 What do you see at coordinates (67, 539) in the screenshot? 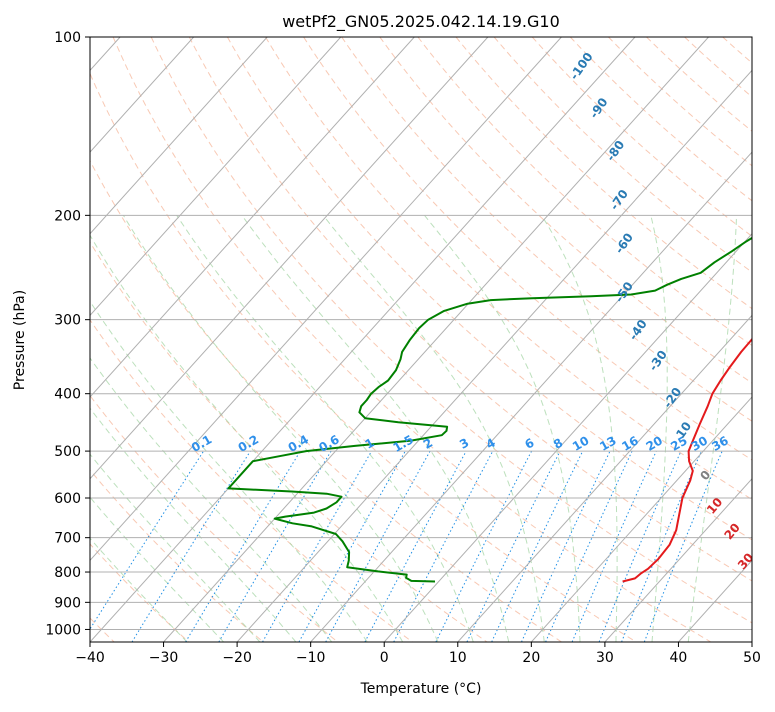
I see `y-tick-label: 700` at bounding box center [67, 539].